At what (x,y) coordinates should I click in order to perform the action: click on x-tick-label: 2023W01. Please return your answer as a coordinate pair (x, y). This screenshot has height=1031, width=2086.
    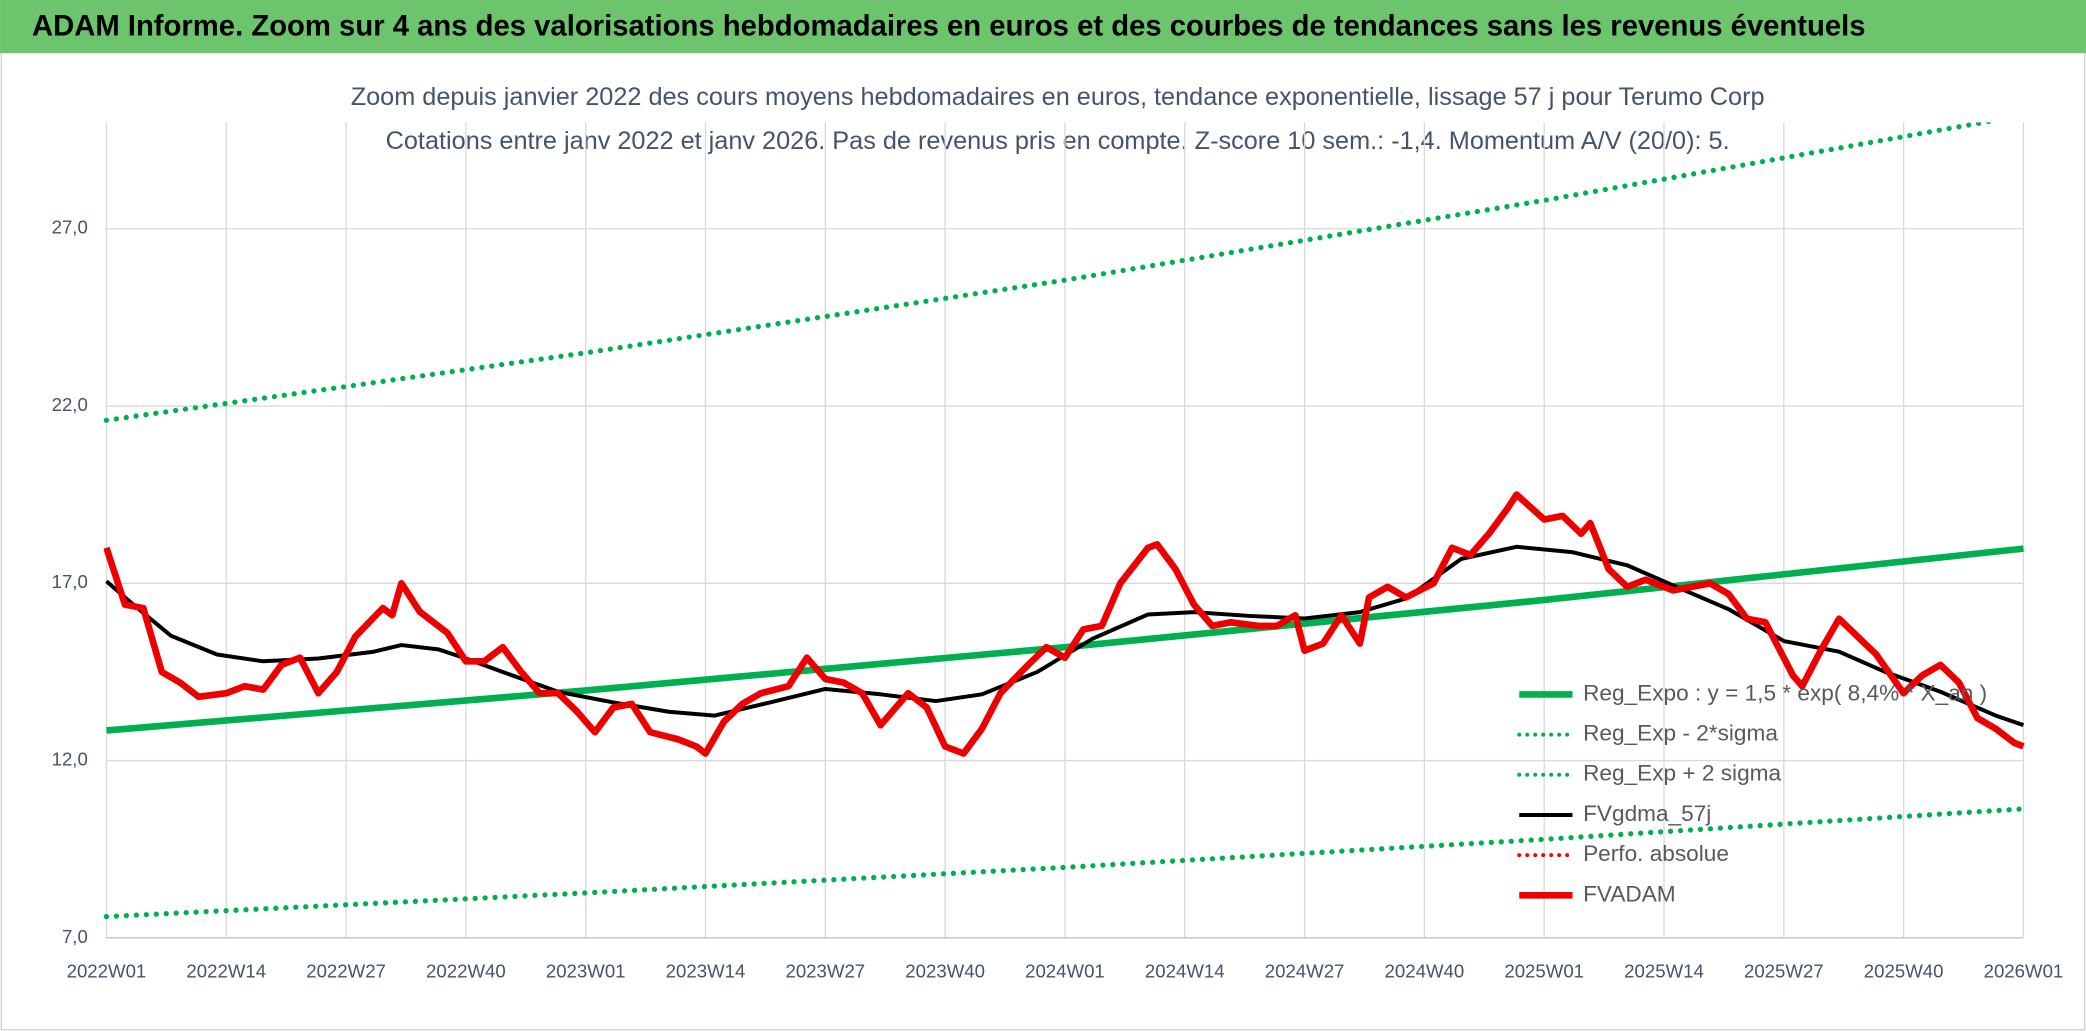
    Looking at the image, I should click on (586, 970).